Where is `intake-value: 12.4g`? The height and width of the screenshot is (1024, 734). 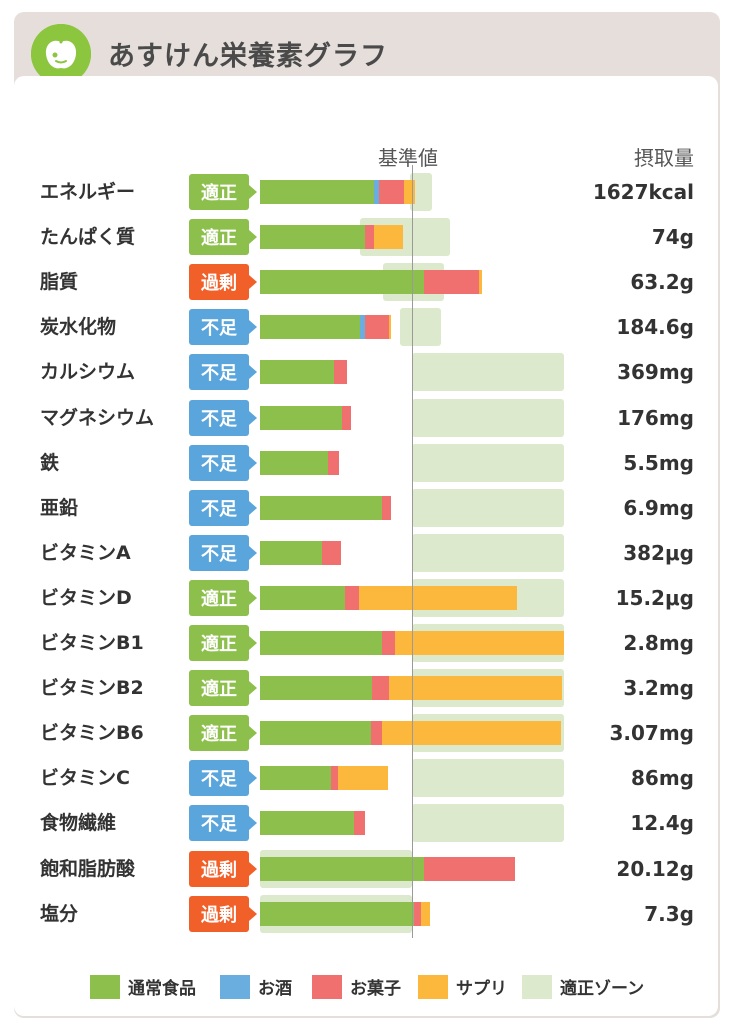
intake-value: 12.4g is located at coordinates (662, 823).